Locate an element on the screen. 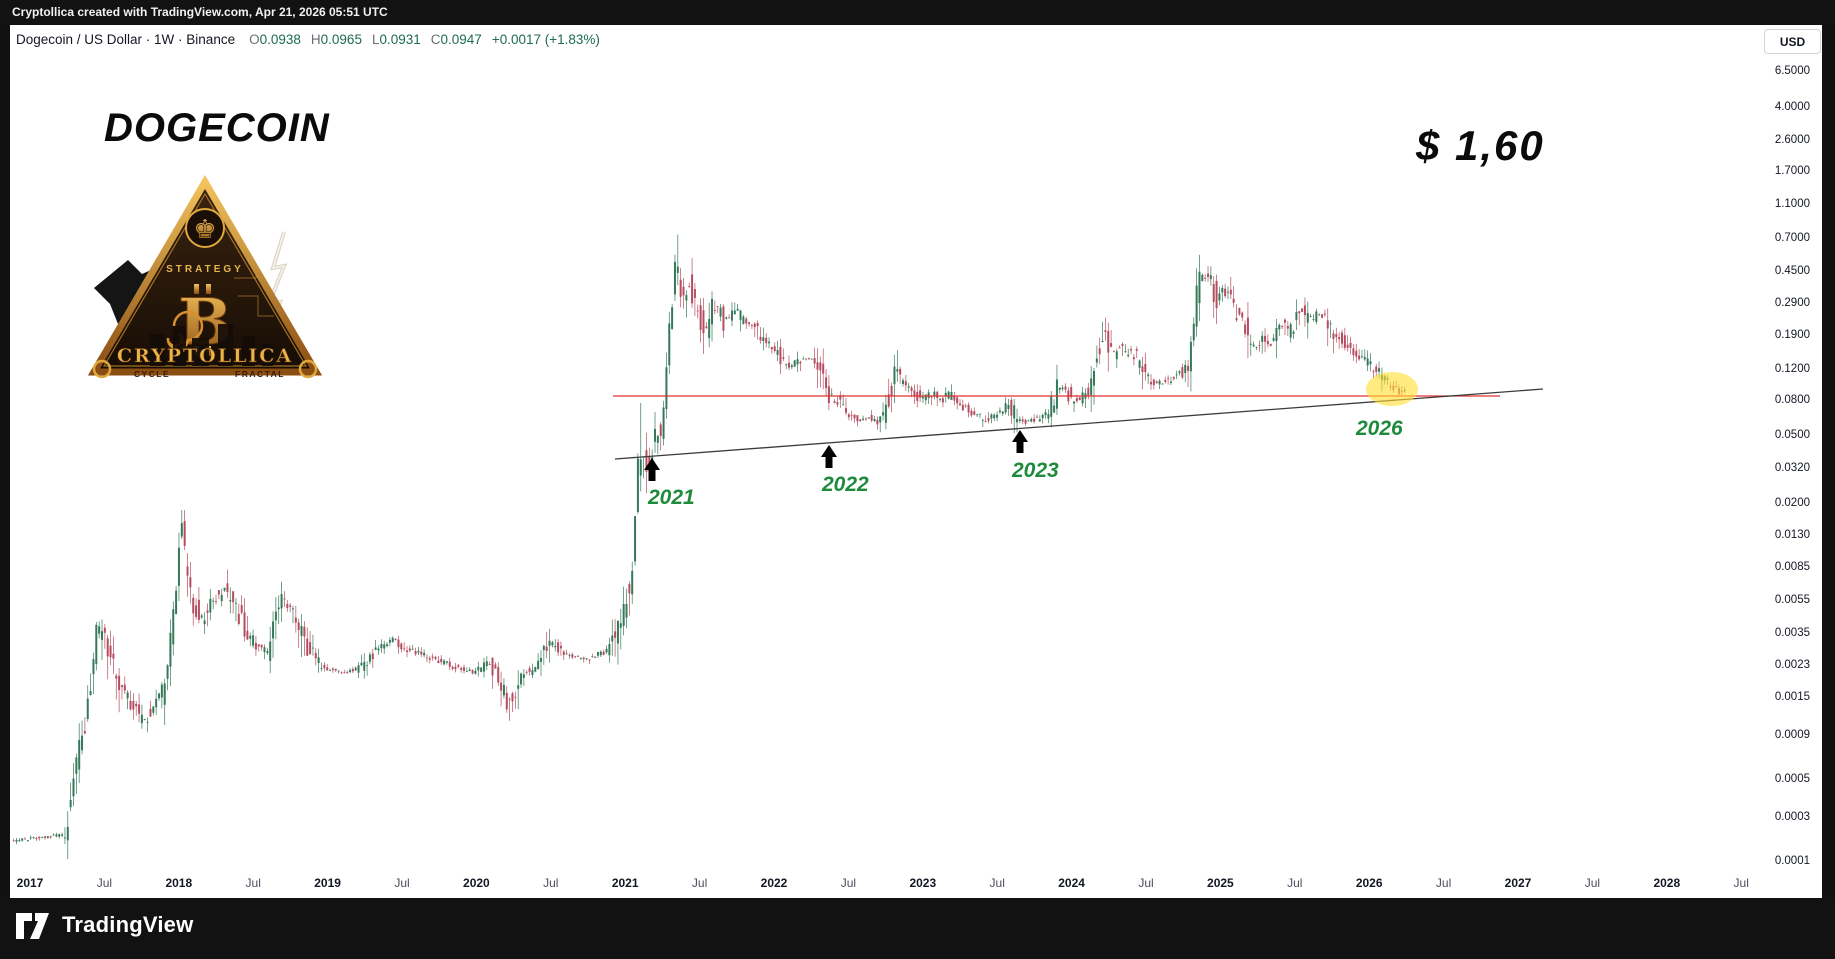  price-tick-label: 2.6000 is located at coordinates (1792, 139).